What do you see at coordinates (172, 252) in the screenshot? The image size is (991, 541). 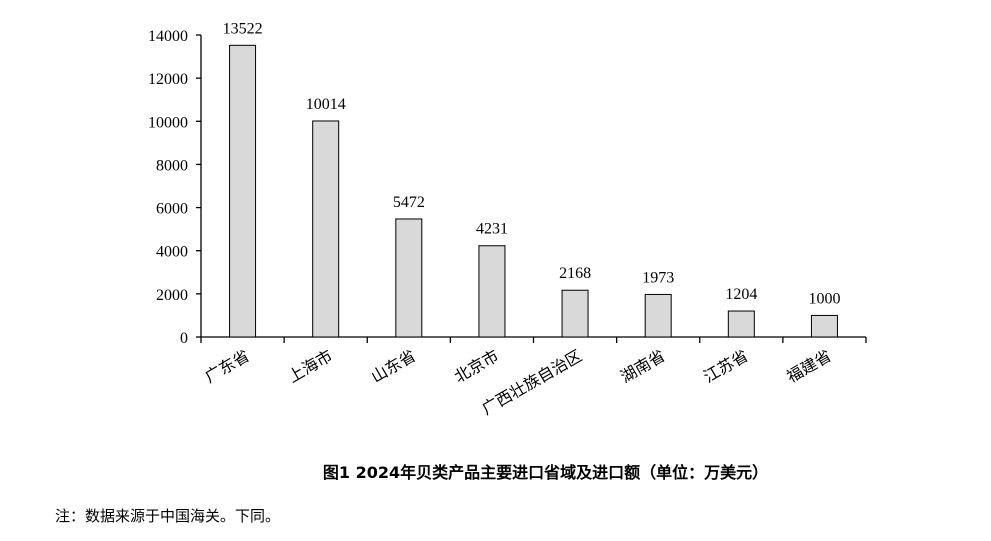 I see `y-tick-label: 4000` at bounding box center [172, 252].